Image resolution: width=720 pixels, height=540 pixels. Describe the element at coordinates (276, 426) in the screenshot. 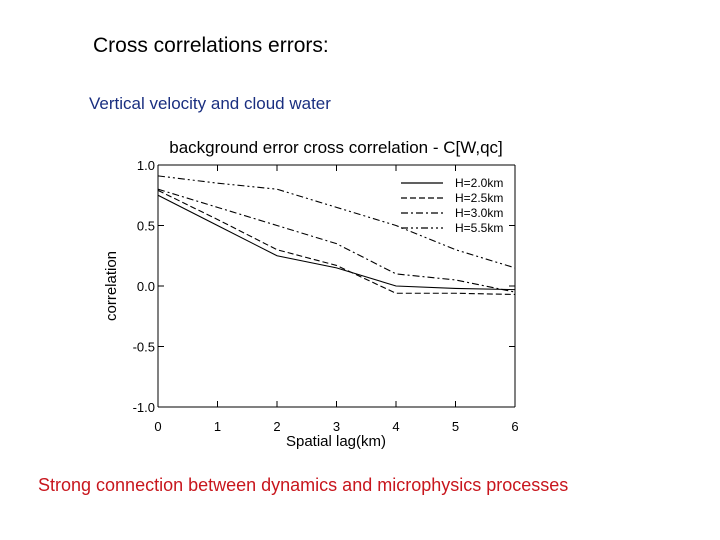

I see `x-tick-label: 2` at that location.